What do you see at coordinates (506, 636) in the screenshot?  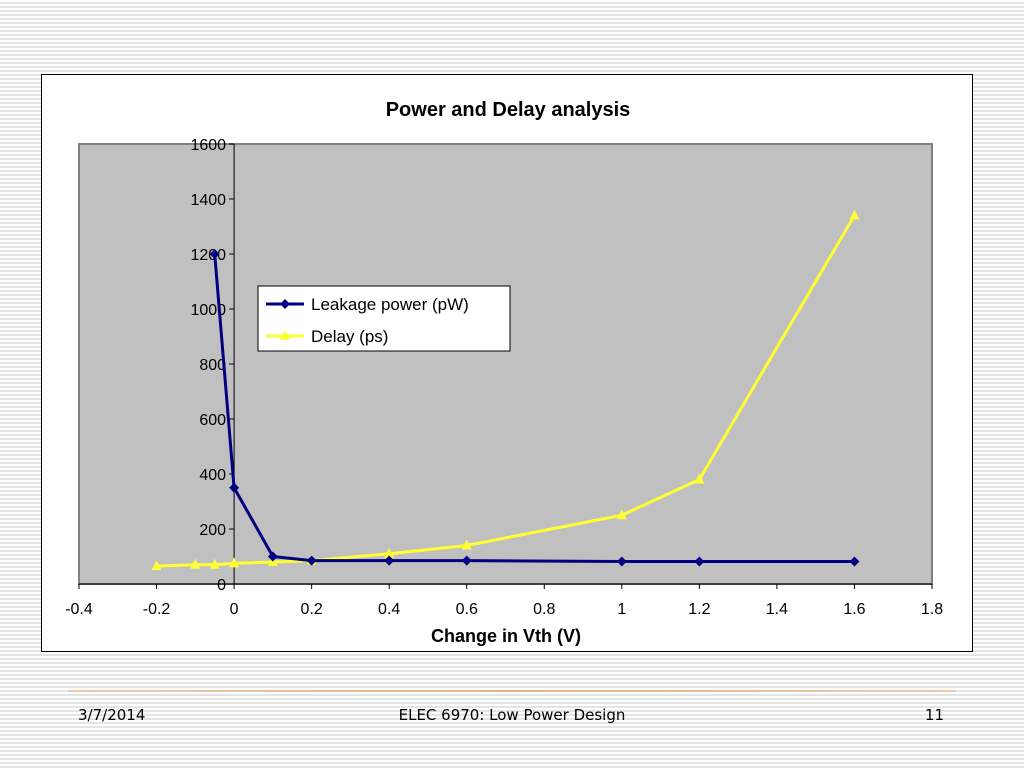 I see `x-axis-label: Change in Vth (V)` at bounding box center [506, 636].